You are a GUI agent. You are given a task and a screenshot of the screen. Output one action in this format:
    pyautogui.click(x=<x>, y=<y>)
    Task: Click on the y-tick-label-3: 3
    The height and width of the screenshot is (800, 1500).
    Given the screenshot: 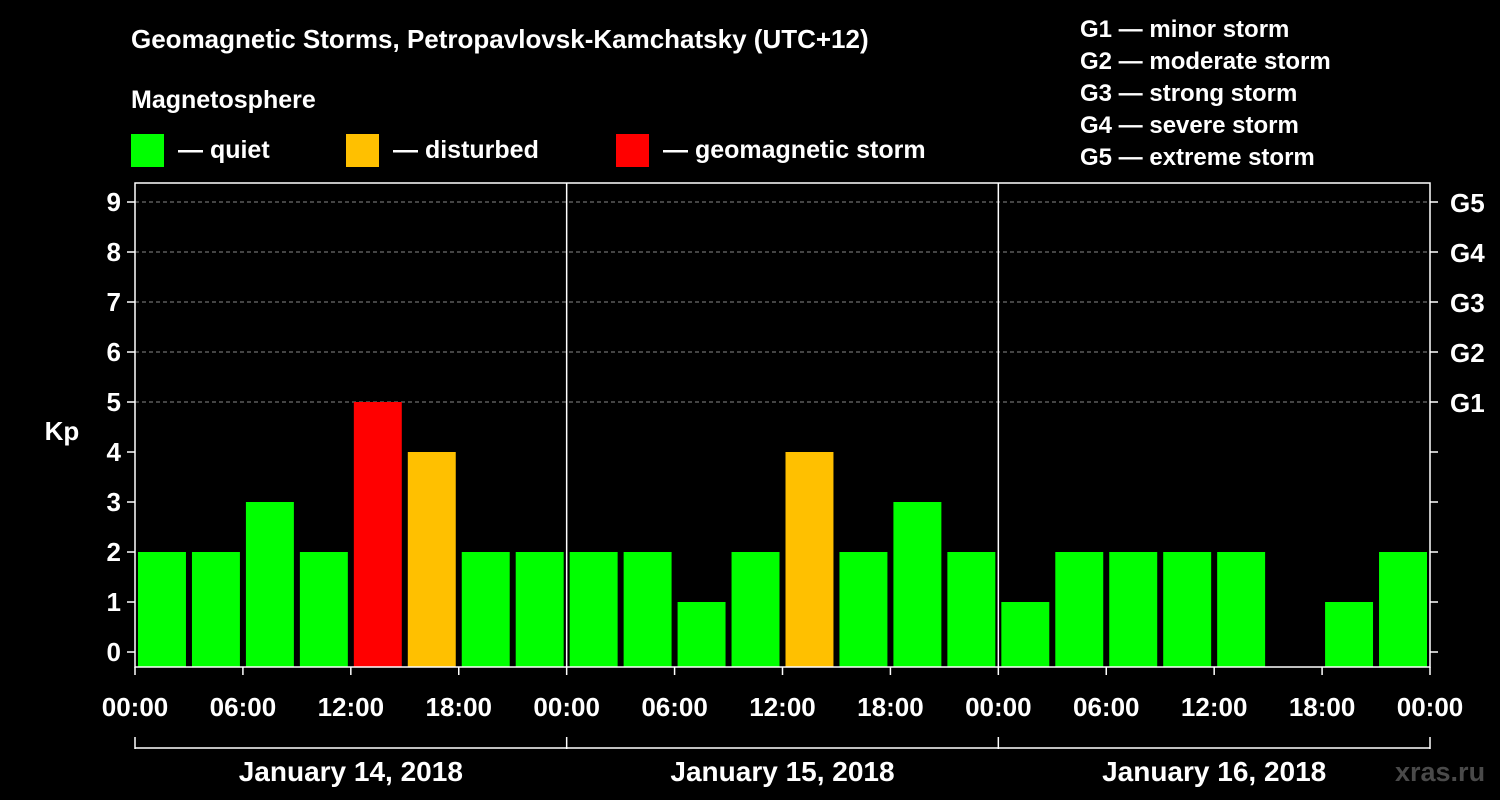 What is the action you would take?
    pyautogui.click(x=114, y=502)
    